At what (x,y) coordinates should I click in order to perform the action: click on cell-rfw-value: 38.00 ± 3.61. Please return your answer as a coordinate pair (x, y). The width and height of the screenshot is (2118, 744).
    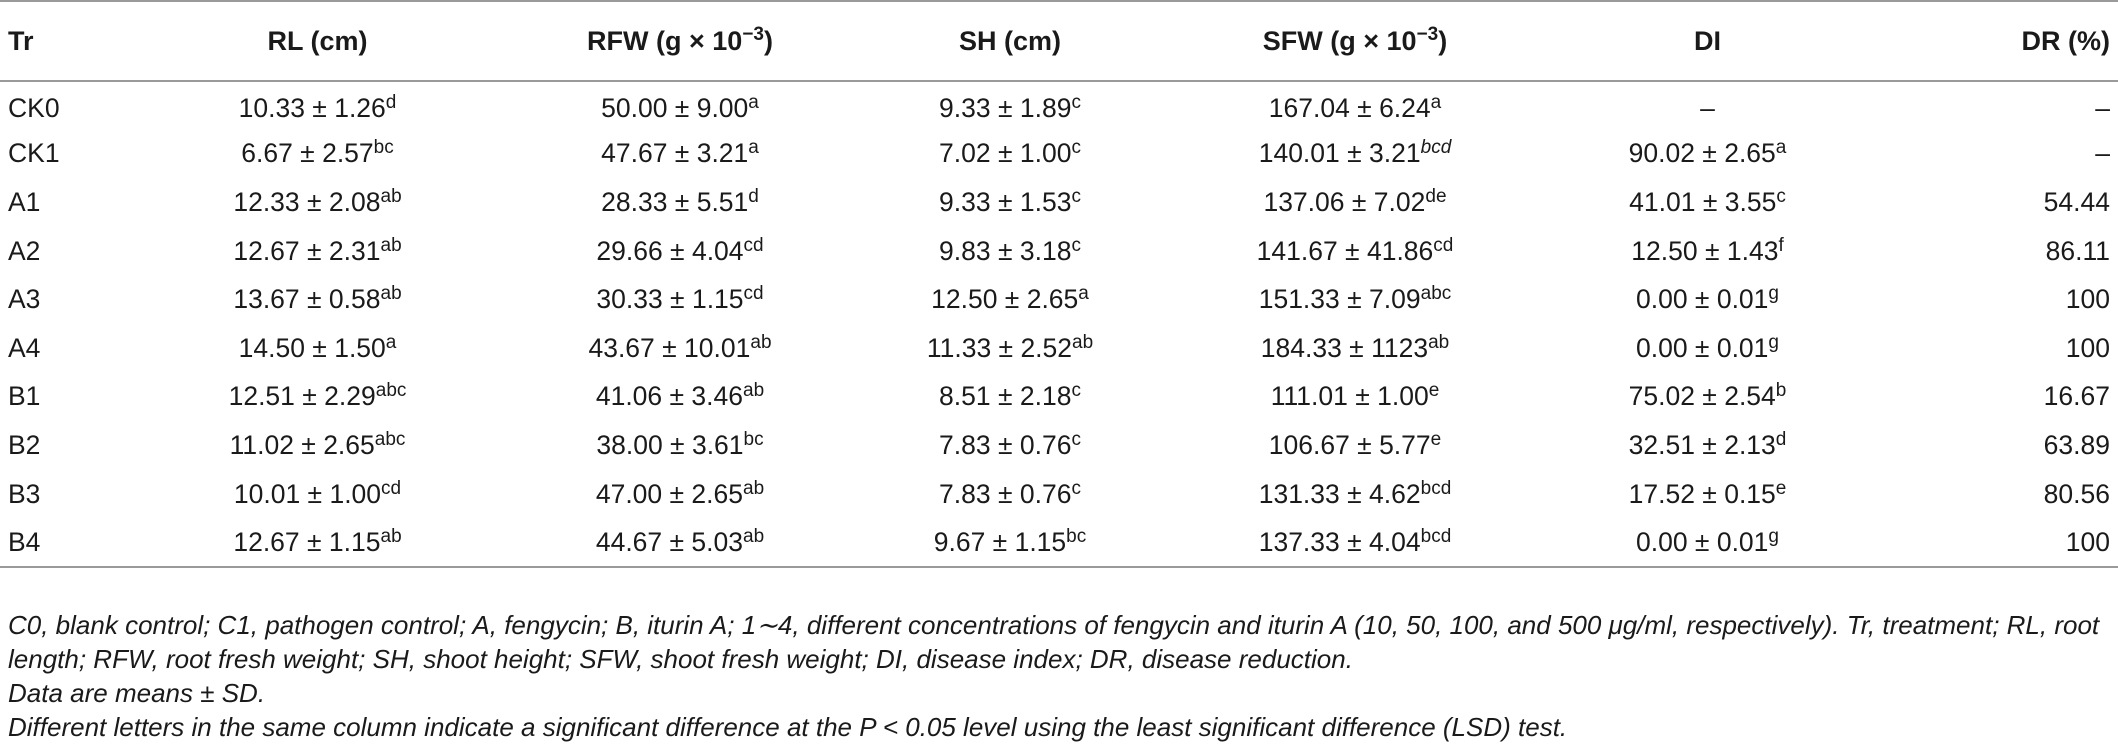
    Looking at the image, I should click on (670, 444).